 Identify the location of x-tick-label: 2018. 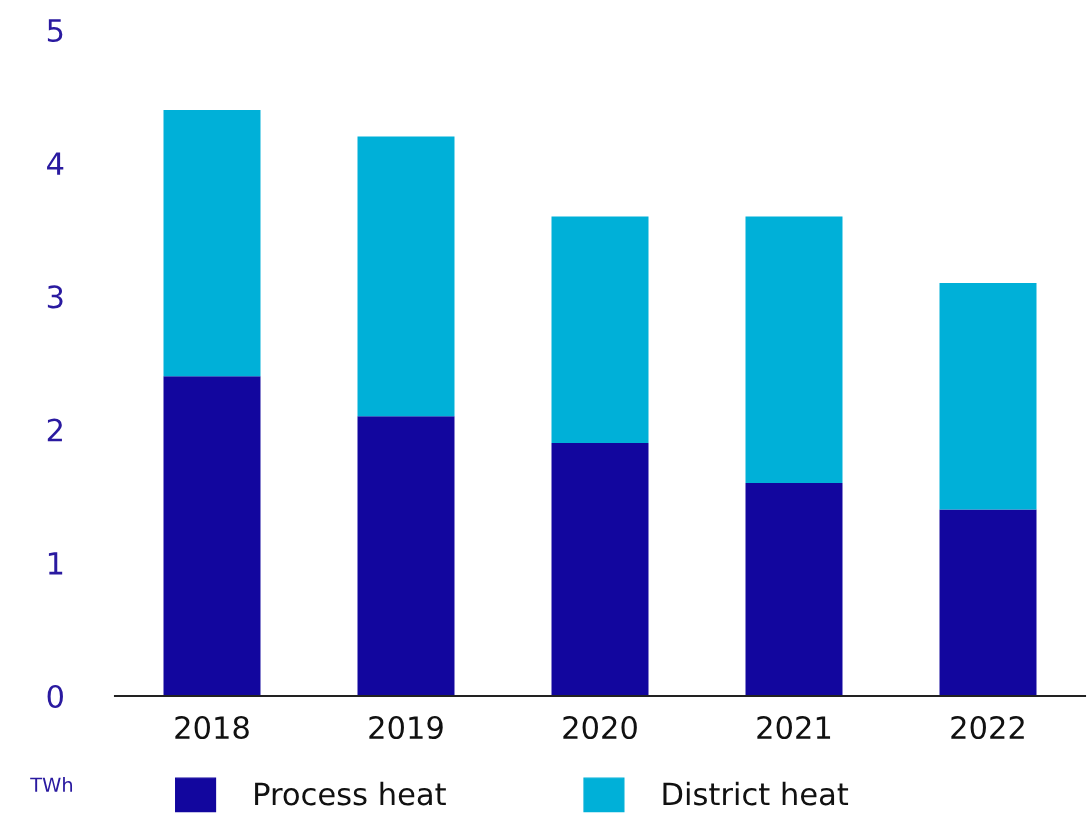
(212, 727).